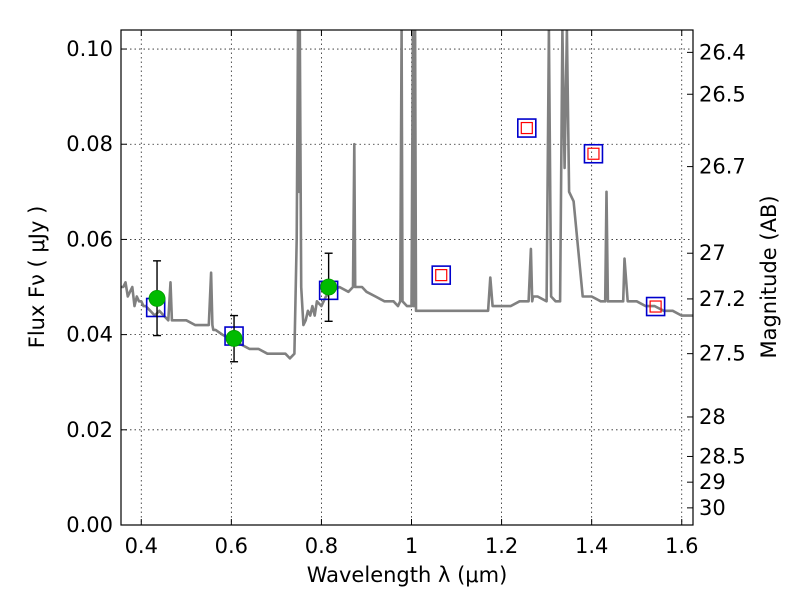 The image size is (800, 600). What do you see at coordinates (722, 354) in the screenshot?
I see `y-right-tick-label: 27.5` at bounding box center [722, 354].